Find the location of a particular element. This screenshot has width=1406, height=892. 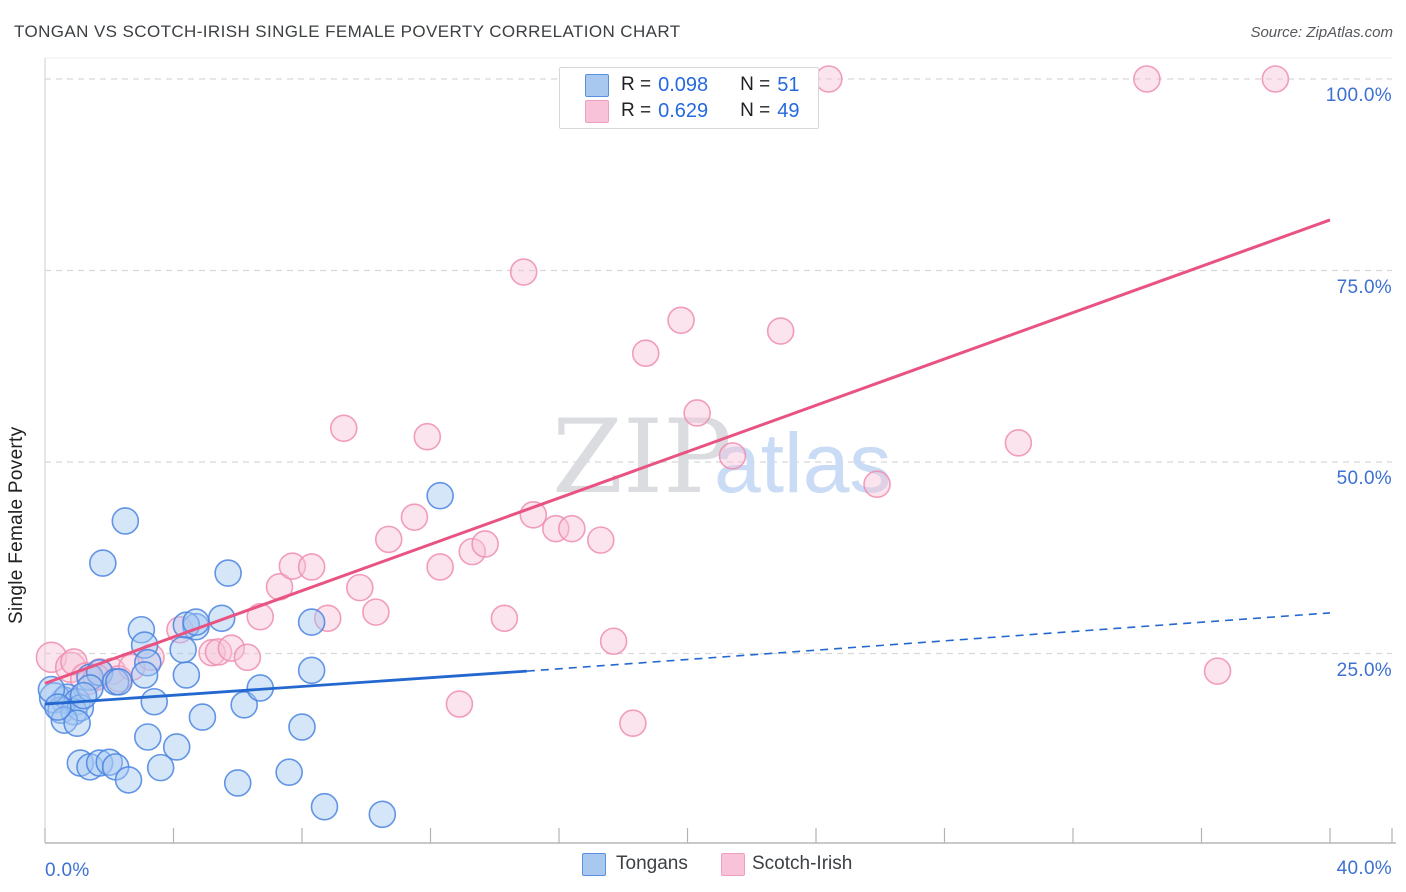

x-axis-max-label: 40.0% is located at coordinates (1364, 868).